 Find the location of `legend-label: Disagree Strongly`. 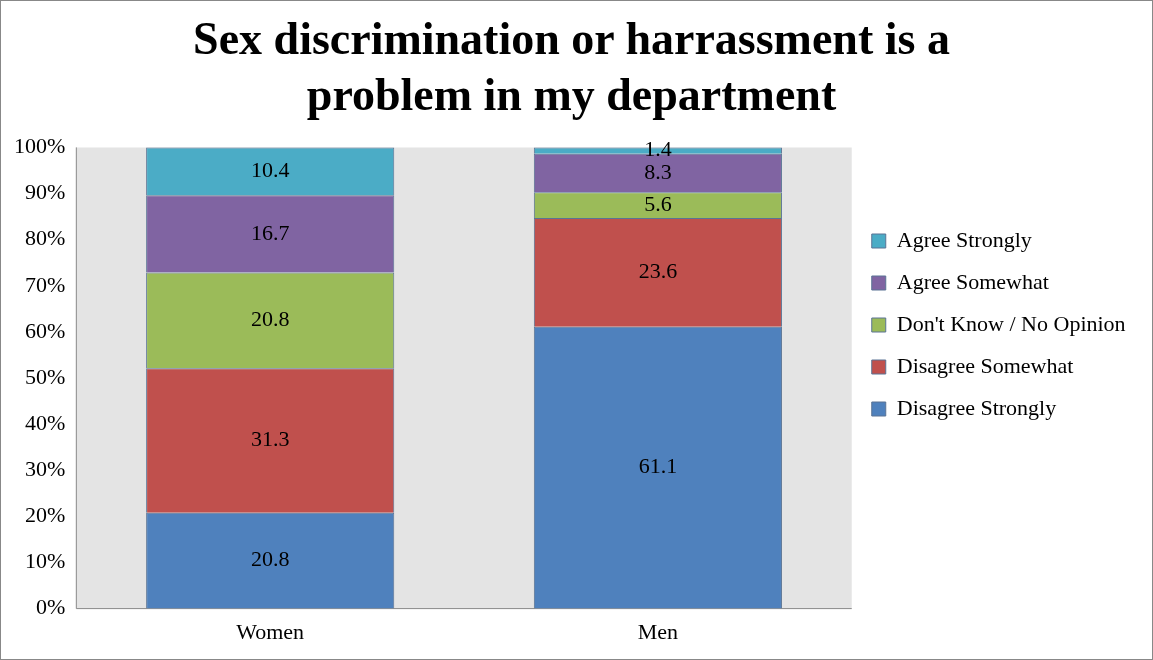

legend-label: Disagree Strongly is located at coordinates (976, 407).